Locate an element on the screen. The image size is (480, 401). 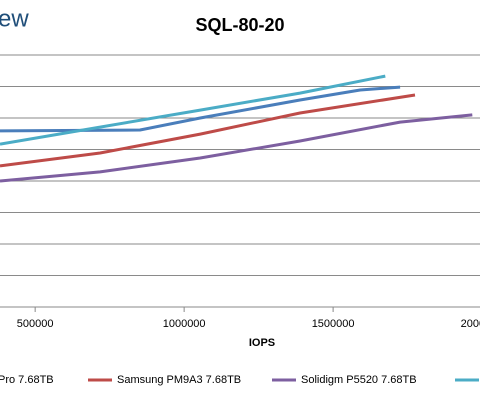
x-tick-label: 1500000 is located at coordinates (333, 324).